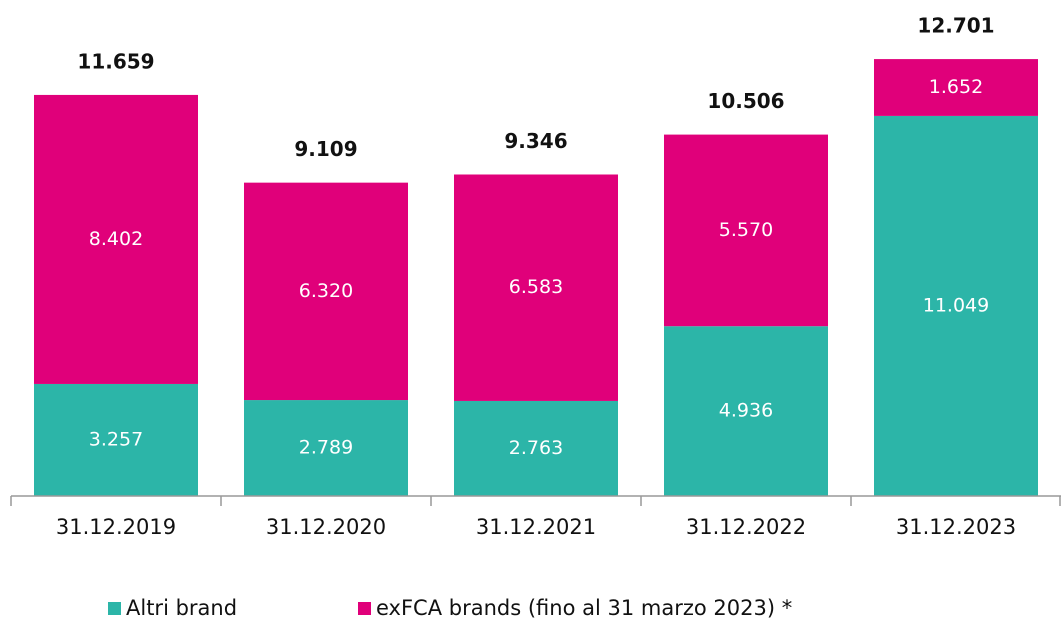  I want to click on total-label: 9.346, so click(535, 141).